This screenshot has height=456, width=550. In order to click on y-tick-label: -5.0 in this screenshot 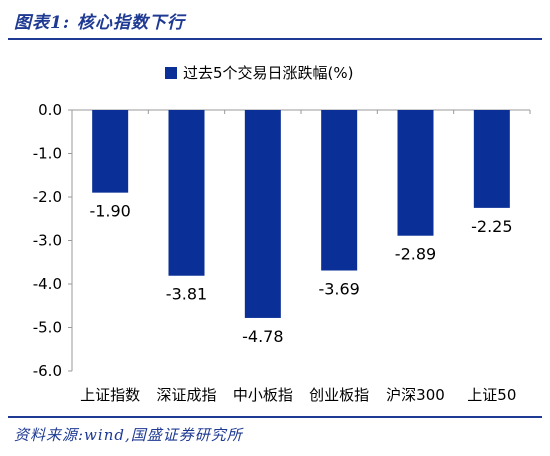, I will do `click(47, 328)`.